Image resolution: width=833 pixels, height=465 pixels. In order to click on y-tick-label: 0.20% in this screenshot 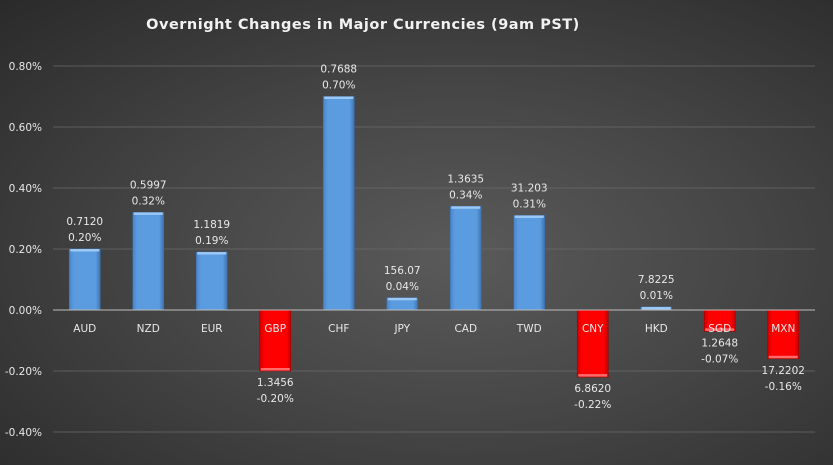, I will do `click(25, 250)`.